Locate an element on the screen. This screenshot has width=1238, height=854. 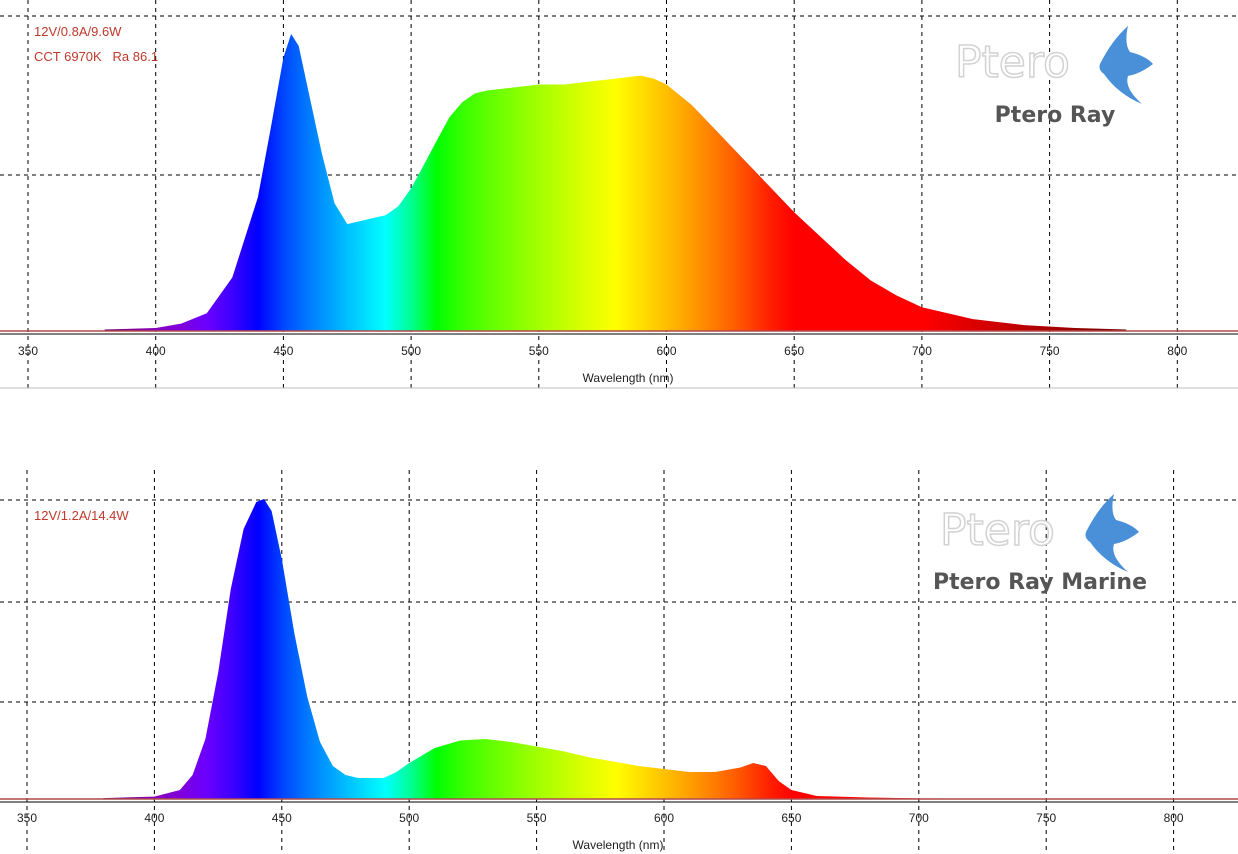
brand-label: Ptero Ray Marine is located at coordinates (1040, 582).